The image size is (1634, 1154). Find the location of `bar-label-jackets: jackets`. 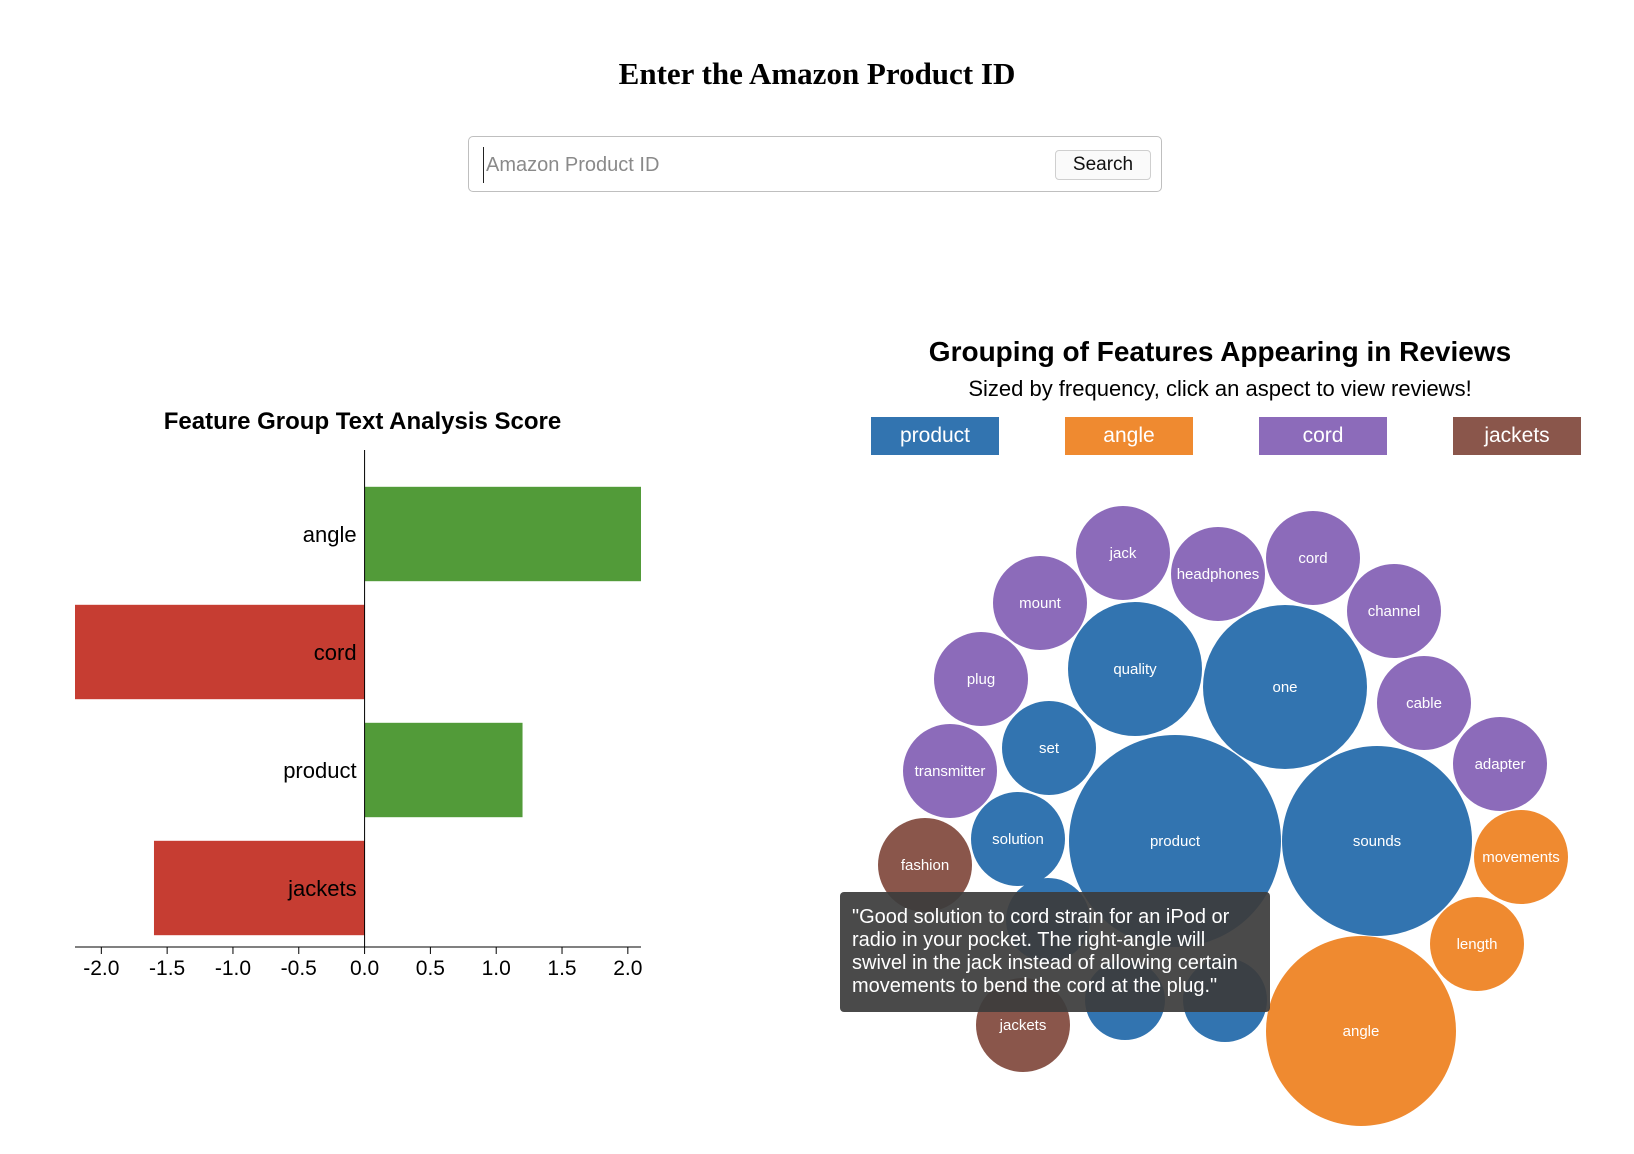

bar-label-jackets: jackets is located at coordinates (321, 888).